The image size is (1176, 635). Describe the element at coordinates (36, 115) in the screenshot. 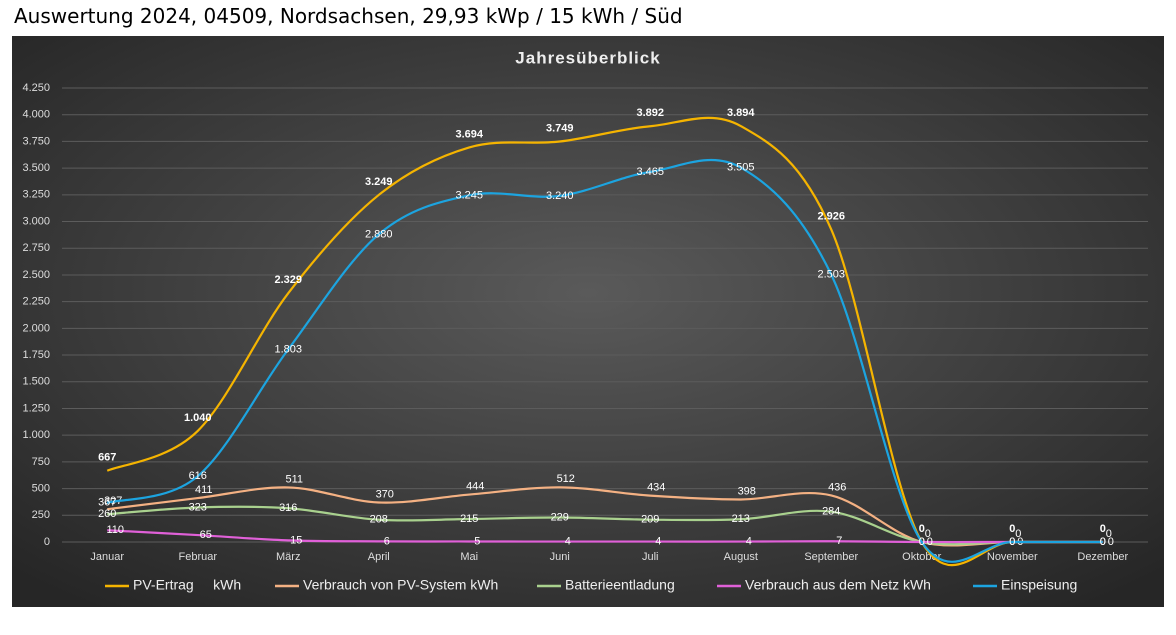

I see `y-tick-label: 4.000` at that location.